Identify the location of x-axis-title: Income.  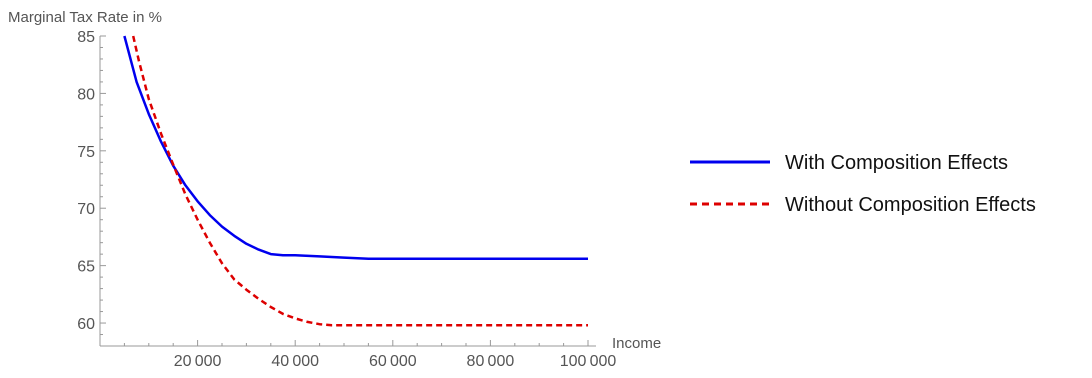
(636, 343).